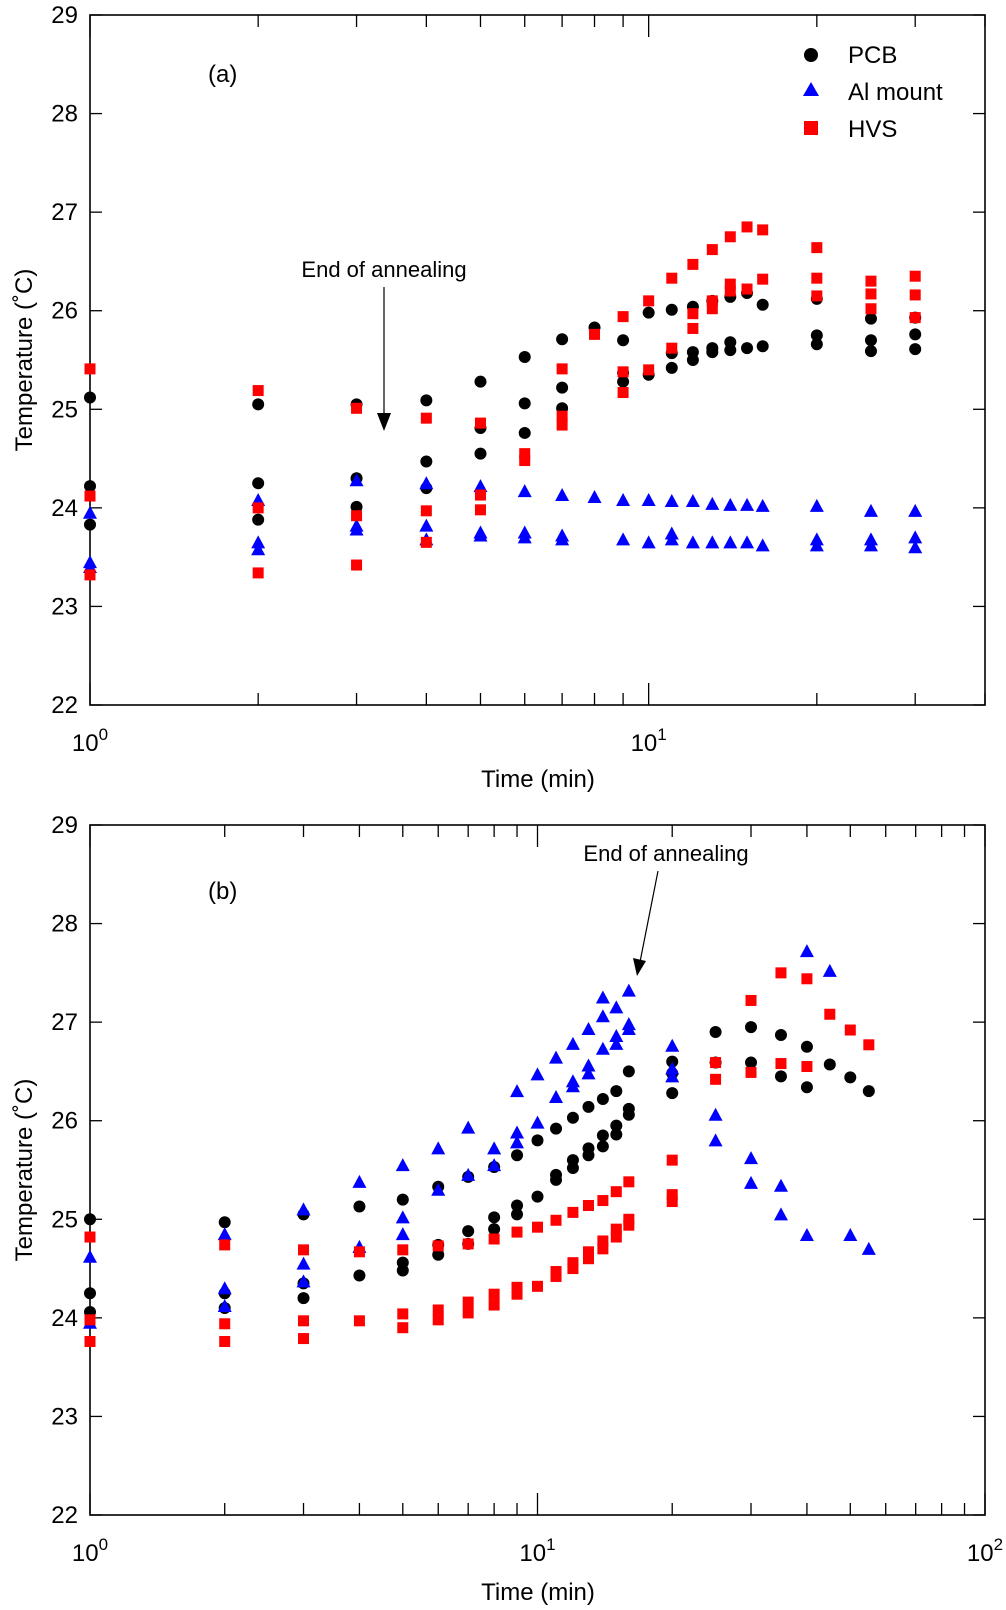 The image size is (1006, 1610). What do you see at coordinates (64, 1318) in the screenshot?
I see `panel-b-y-tick-label: 24` at bounding box center [64, 1318].